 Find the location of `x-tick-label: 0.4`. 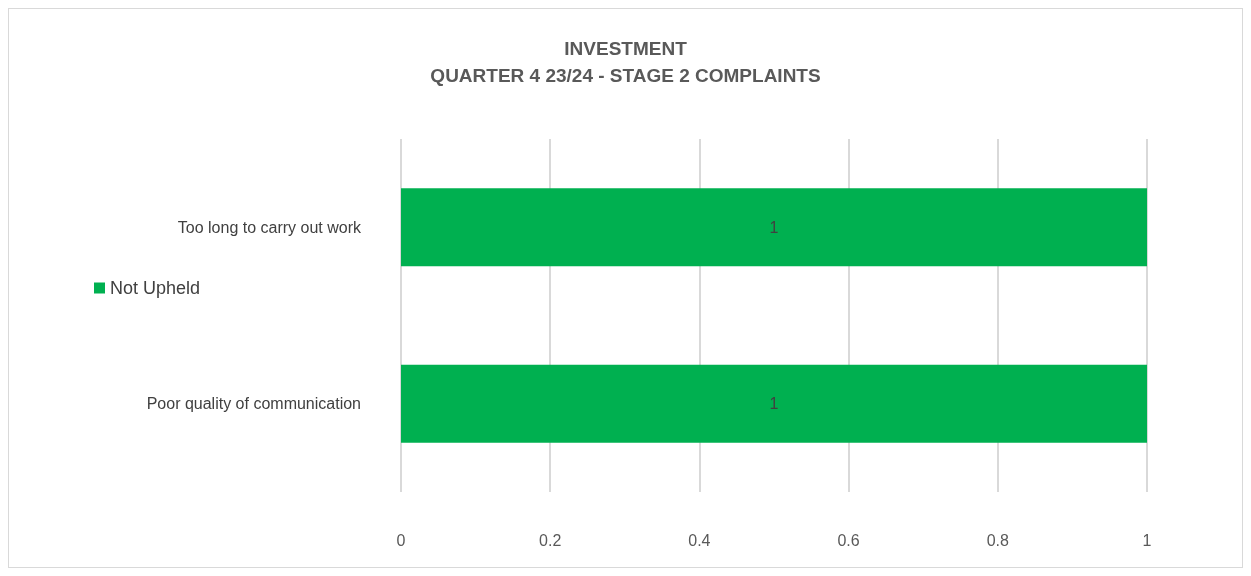

x-tick-label: 0.4 is located at coordinates (699, 540).